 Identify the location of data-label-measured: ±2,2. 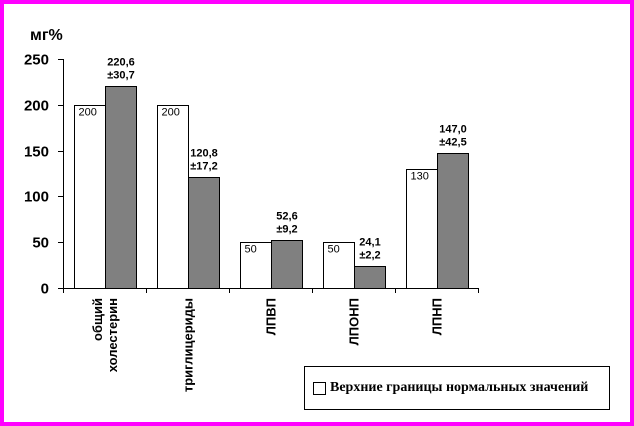
(369, 256).